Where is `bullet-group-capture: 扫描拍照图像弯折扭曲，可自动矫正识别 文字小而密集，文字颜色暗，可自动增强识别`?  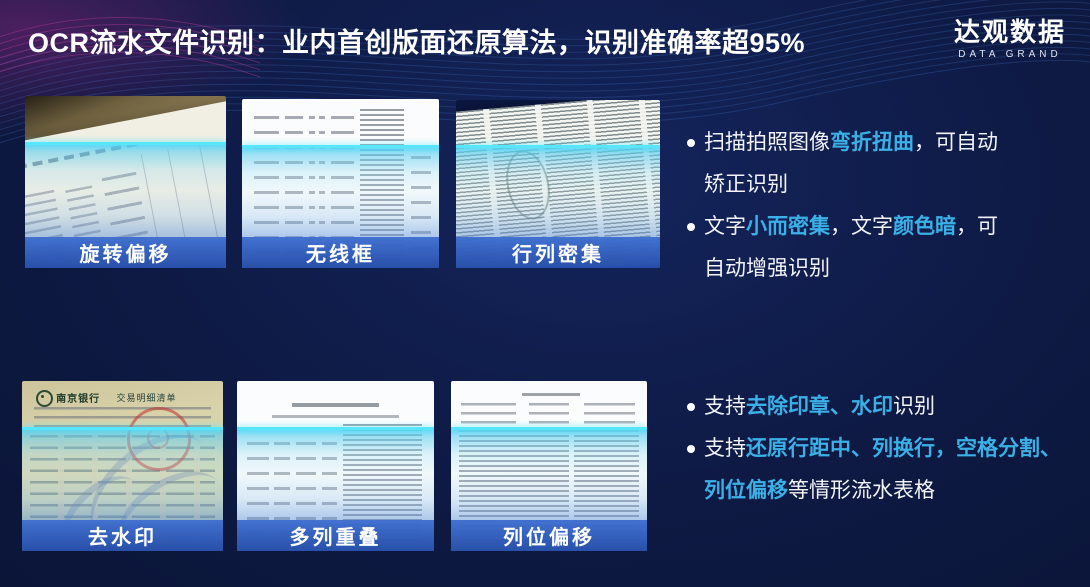 bullet-group-capture: 扫描拍照图像弯折扭曲，可自动矫正识别 文字小而密集，文字颜色暗，可自动增强识别 is located at coordinates (845, 206).